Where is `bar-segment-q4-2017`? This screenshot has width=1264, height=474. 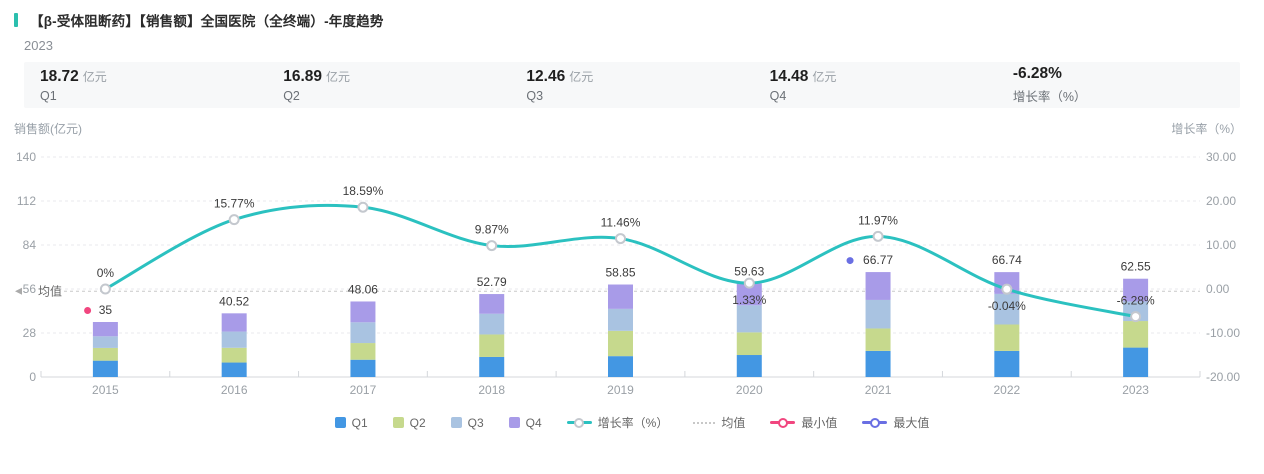
bar-segment-q4-2017 is located at coordinates (363, 312).